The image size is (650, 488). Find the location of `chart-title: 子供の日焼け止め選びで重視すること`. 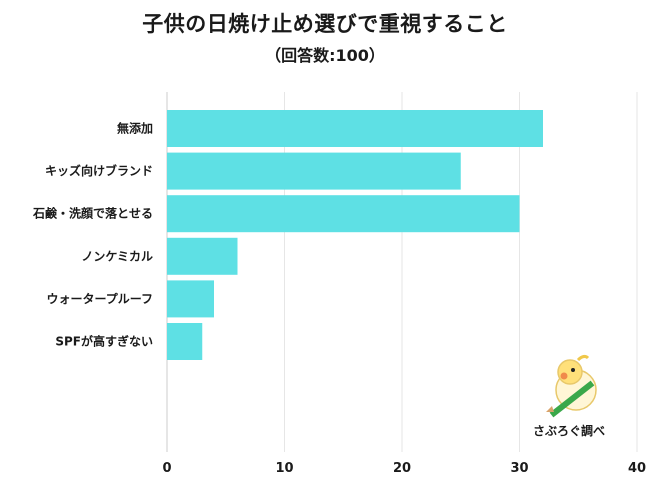

chart-title: 子供の日焼け止め選びで重視すること is located at coordinates (325, 24).